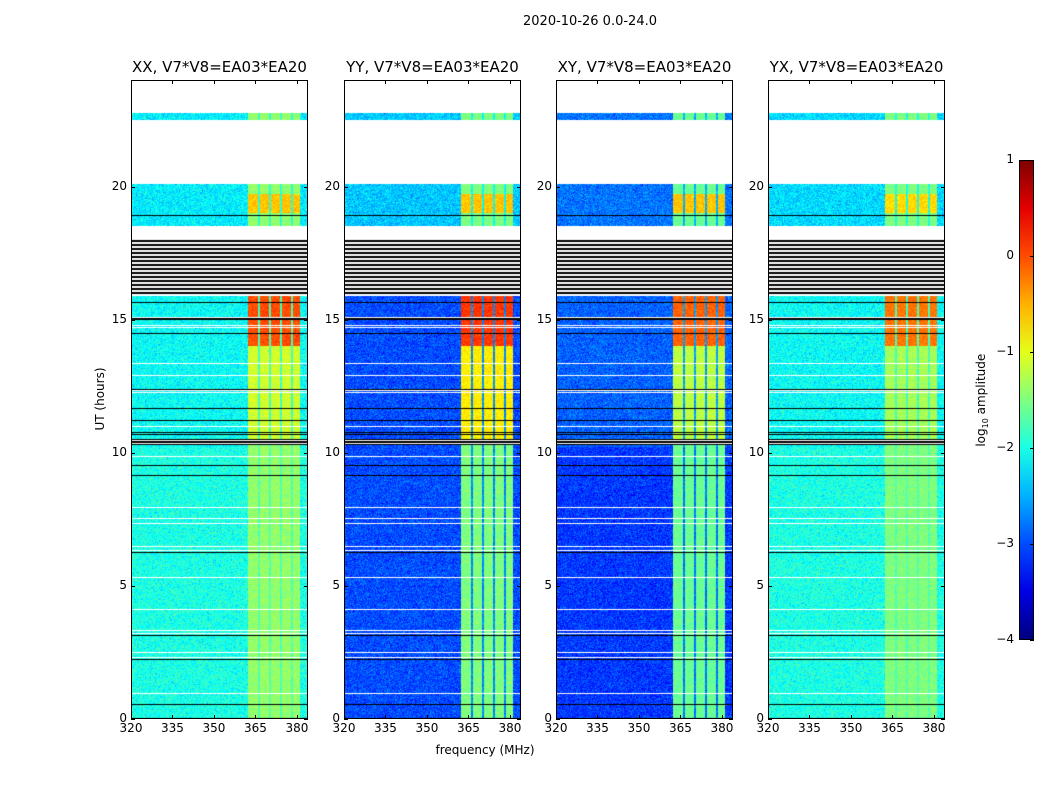 The height and width of the screenshot is (800, 1050). Describe the element at coordinates (1005, 639) in the screenshot. I see `colorbar-tick-label: −4` at that location.